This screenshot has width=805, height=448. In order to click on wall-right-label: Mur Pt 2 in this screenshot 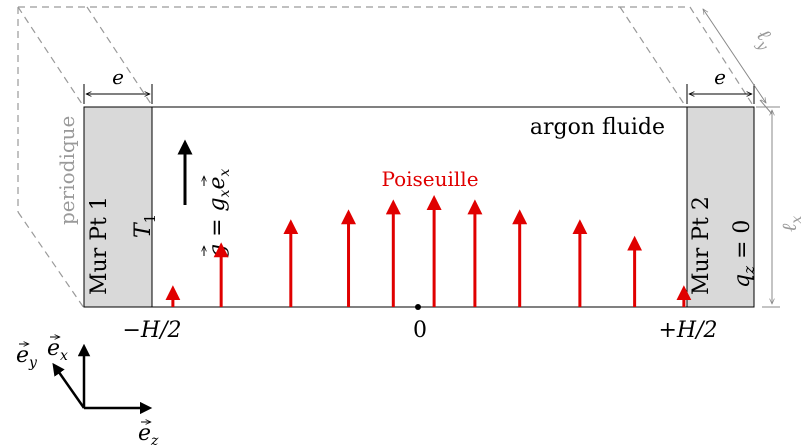, I will do `click(701, 245)`.